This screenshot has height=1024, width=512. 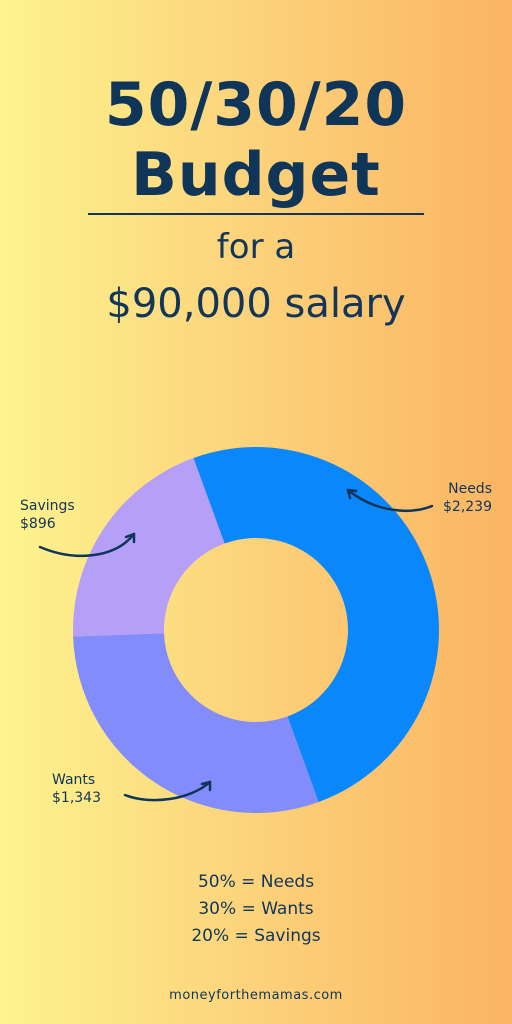 I want to click on title-line-2: Budget, so click(x=256, y=175).